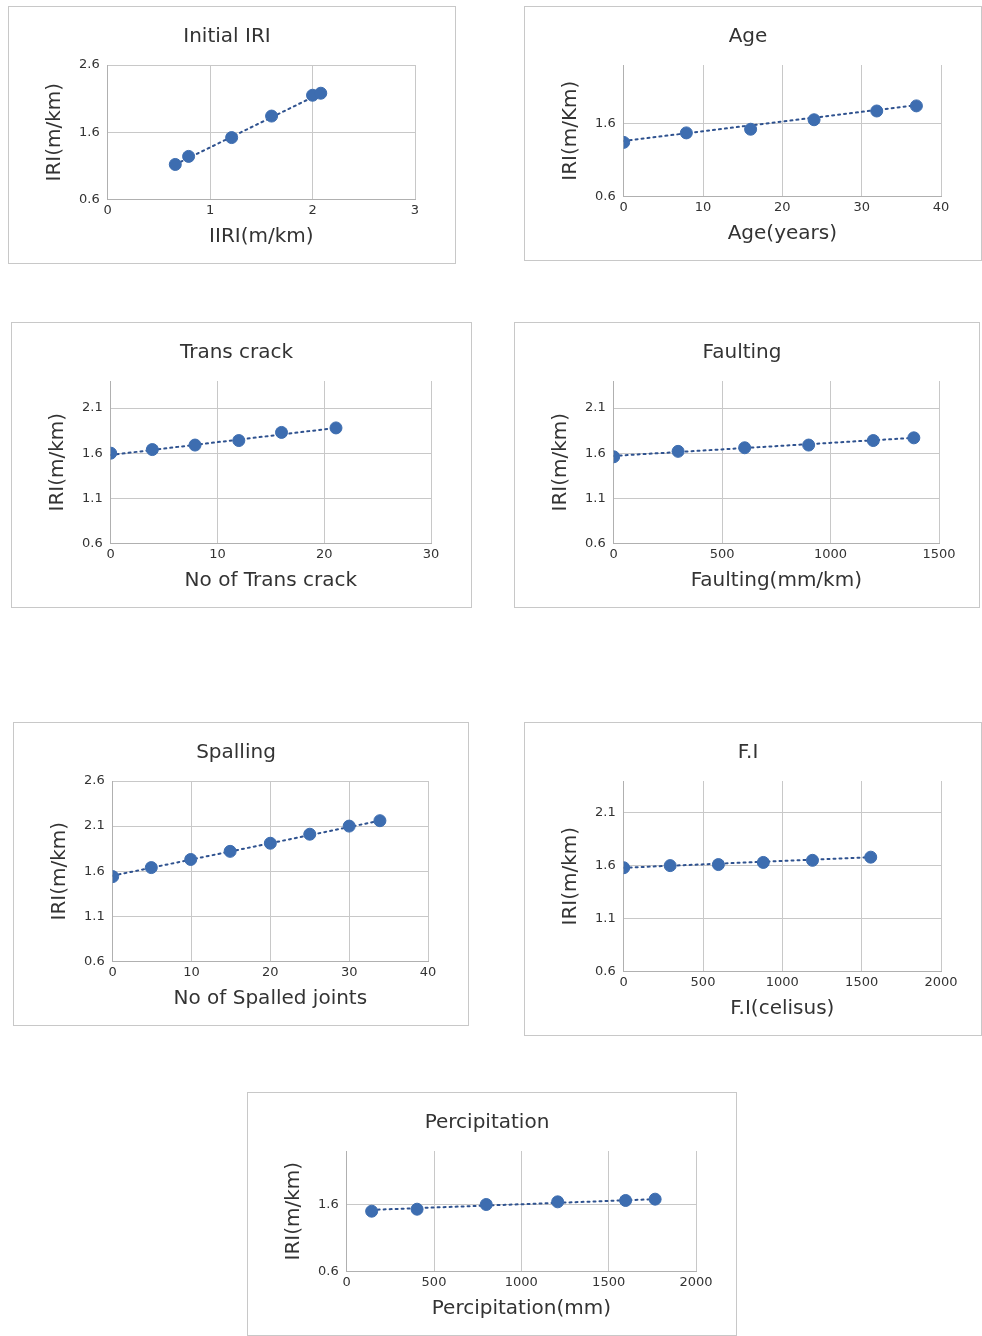 The height and width of the screenshot is (1336, 982). Describe the element at coordinates (521, 1307) in the screenshot. I see `x-axis-title: Percipitation(mm)` at that location.